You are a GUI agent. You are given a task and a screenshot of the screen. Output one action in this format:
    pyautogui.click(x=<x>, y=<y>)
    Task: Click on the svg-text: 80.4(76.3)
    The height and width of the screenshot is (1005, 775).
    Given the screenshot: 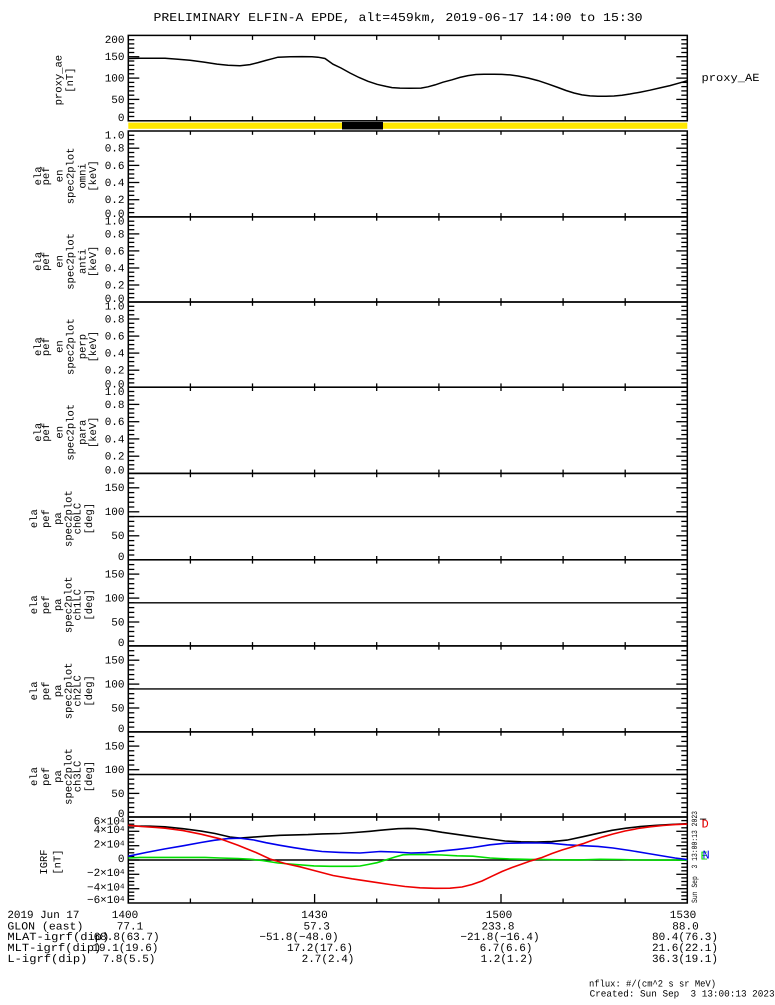 What is the action you would take?
    pyautogui.click(x=685, y=938)
    